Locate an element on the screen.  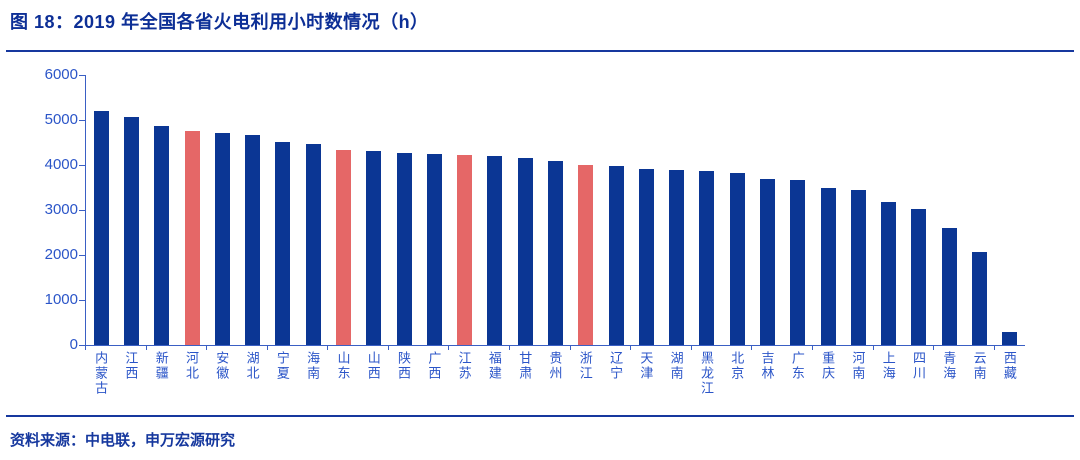
x-axis-category-label: 内蒙古 is located at coordinates (101, 373).